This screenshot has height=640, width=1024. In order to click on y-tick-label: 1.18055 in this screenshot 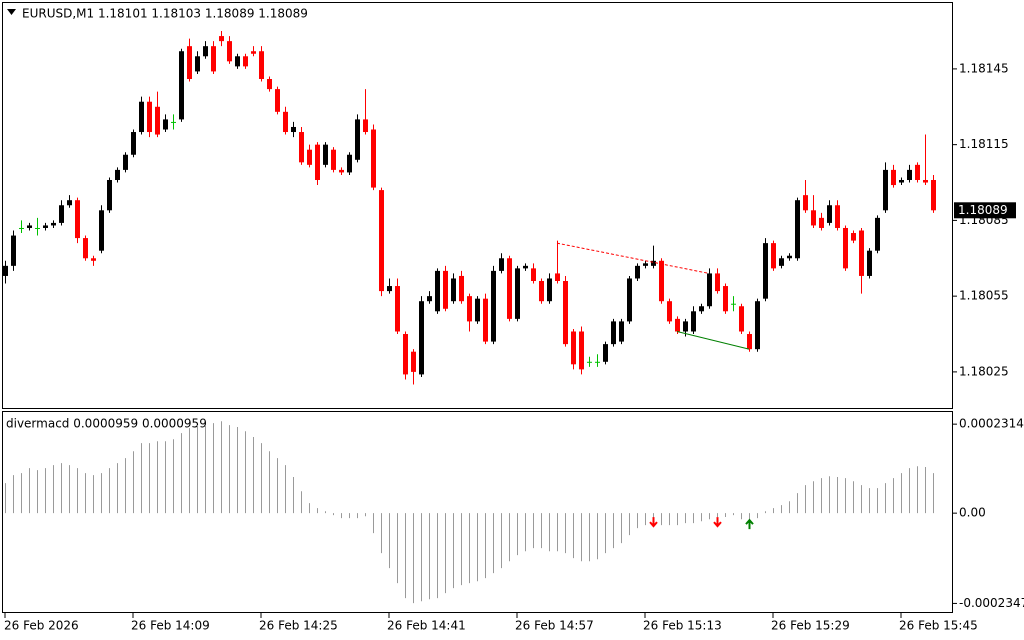, I will do `click(984, 296)`.